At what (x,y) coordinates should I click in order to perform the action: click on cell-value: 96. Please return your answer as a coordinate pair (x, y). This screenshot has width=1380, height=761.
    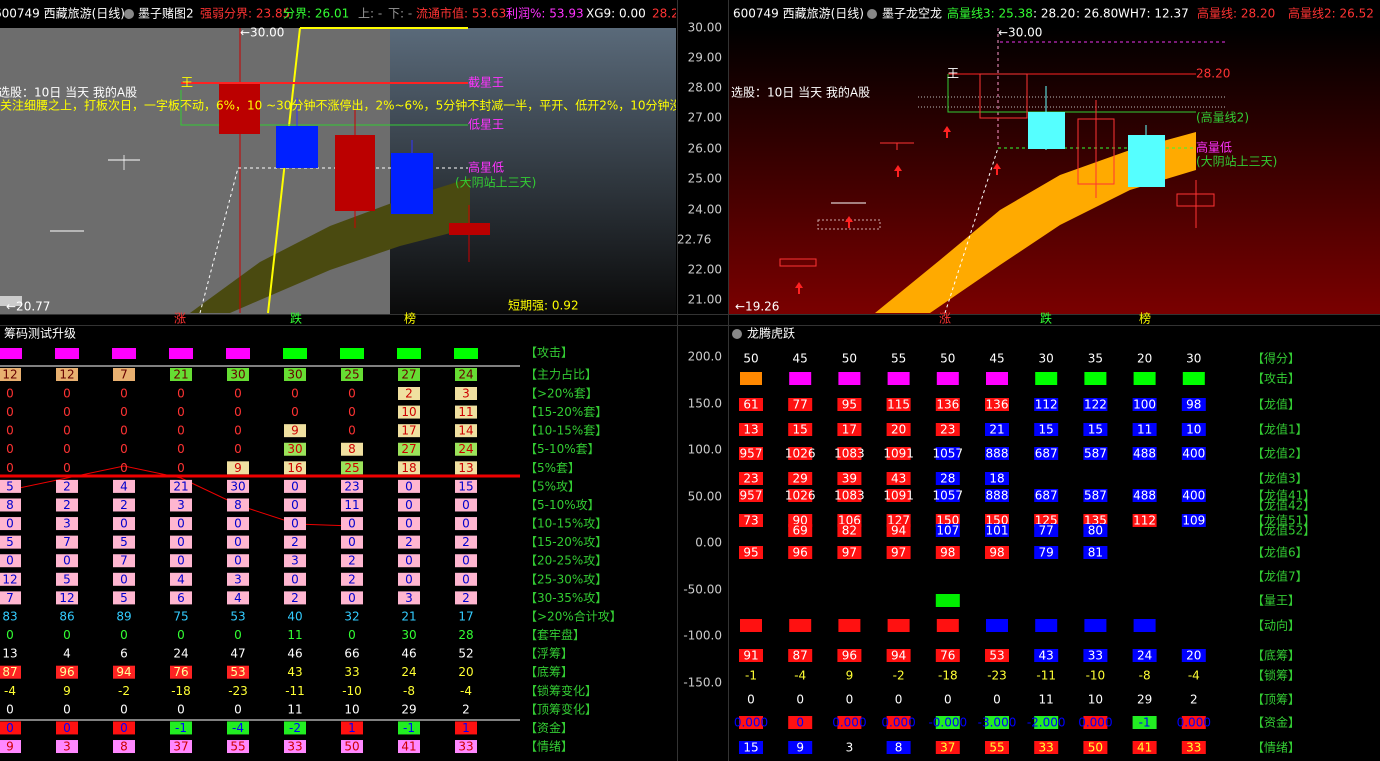
    Looking at the image, I should click on (849, 656).